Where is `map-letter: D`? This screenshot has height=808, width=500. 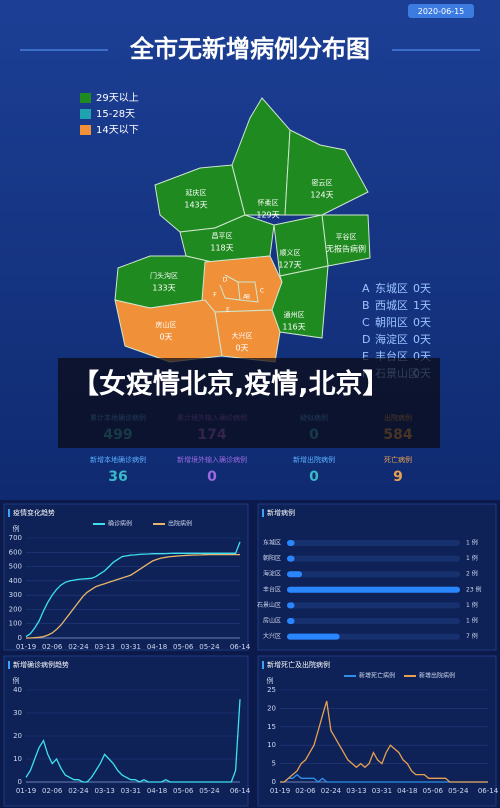
map-letter: D is located at coordinates (225, 280).